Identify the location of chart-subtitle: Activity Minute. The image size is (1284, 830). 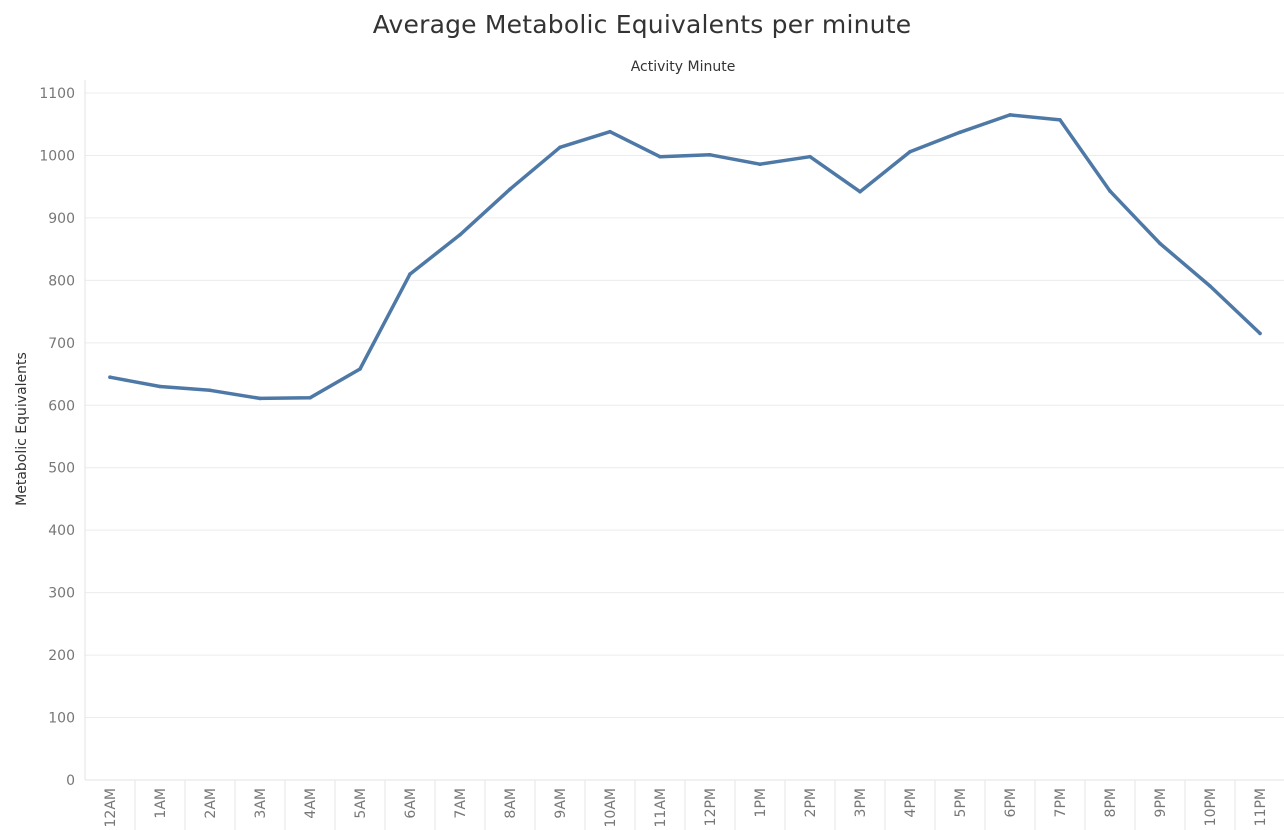
(683, 67).